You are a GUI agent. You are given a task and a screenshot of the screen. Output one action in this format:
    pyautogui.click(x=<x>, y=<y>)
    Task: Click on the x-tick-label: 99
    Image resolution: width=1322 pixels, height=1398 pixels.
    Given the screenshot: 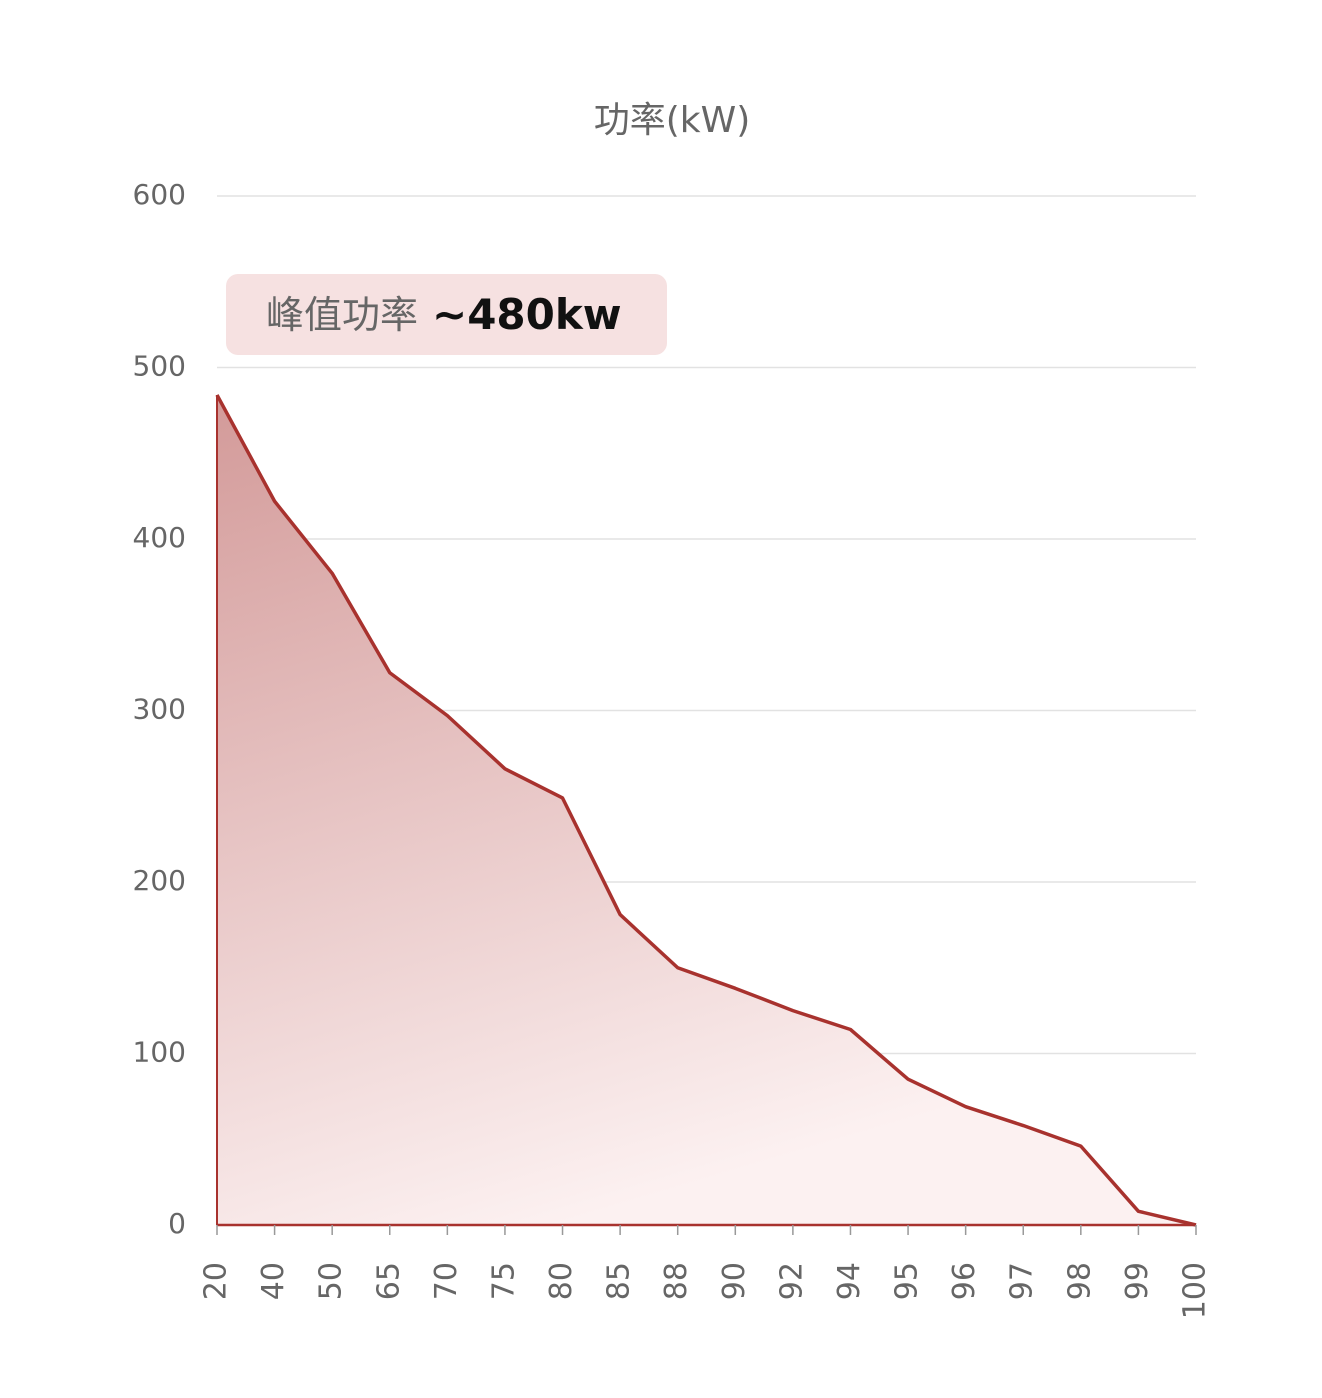 What is the action you would take?
    pyautogui.click(x=1137, y=1281)
    